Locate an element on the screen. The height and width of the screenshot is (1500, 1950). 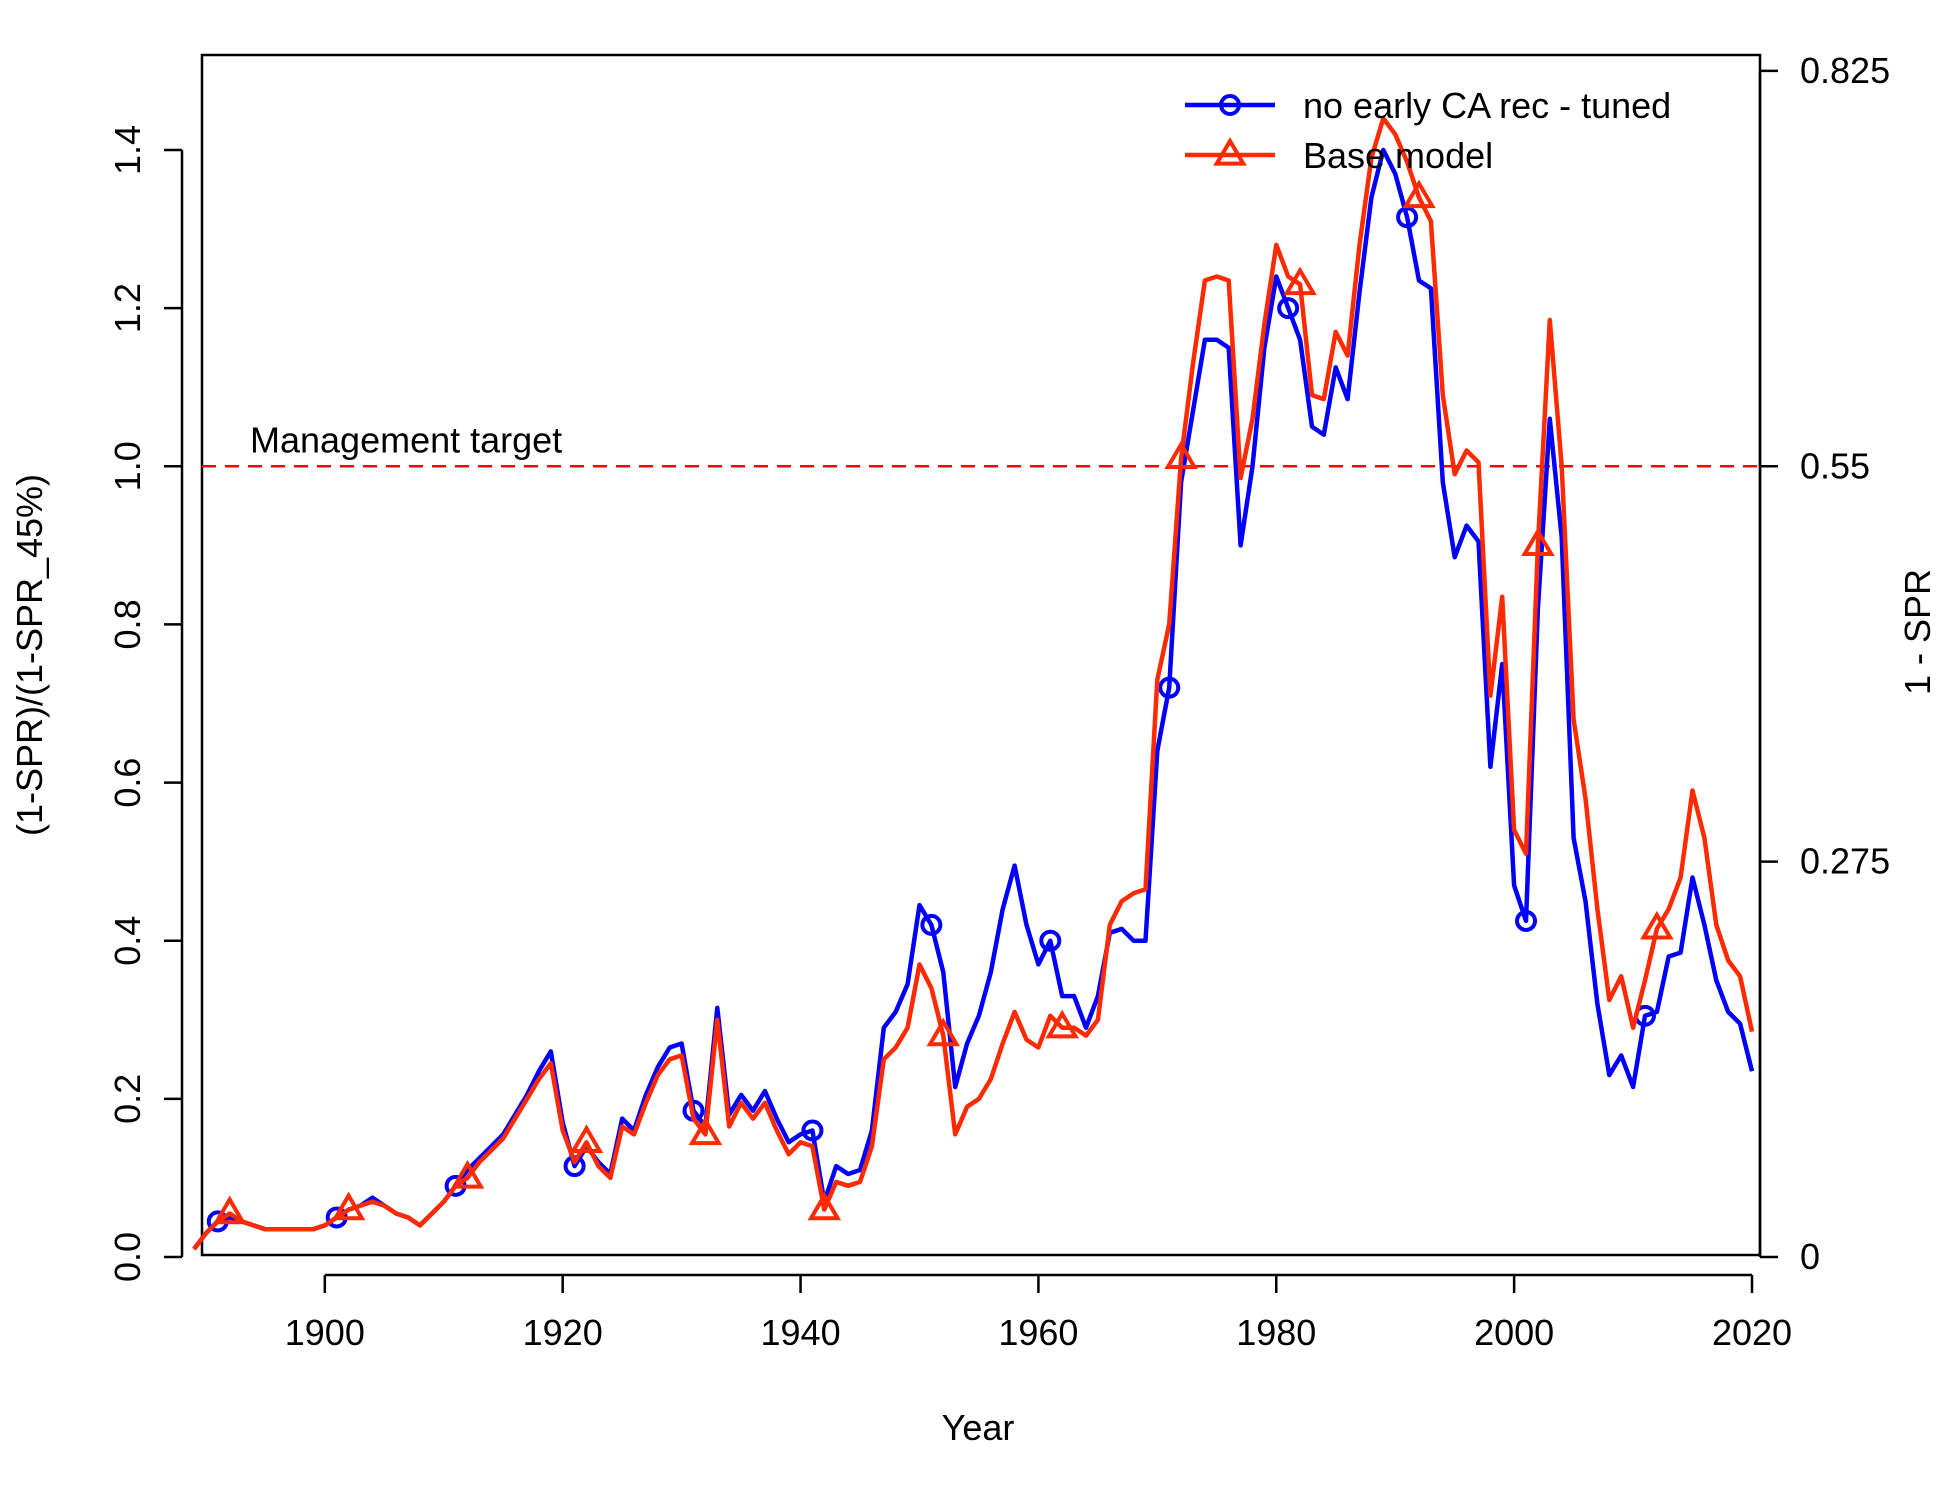
x-axis: 1900 1920 1940 1960 1980 2000 2020 is located at coordinates (1038, 1313).